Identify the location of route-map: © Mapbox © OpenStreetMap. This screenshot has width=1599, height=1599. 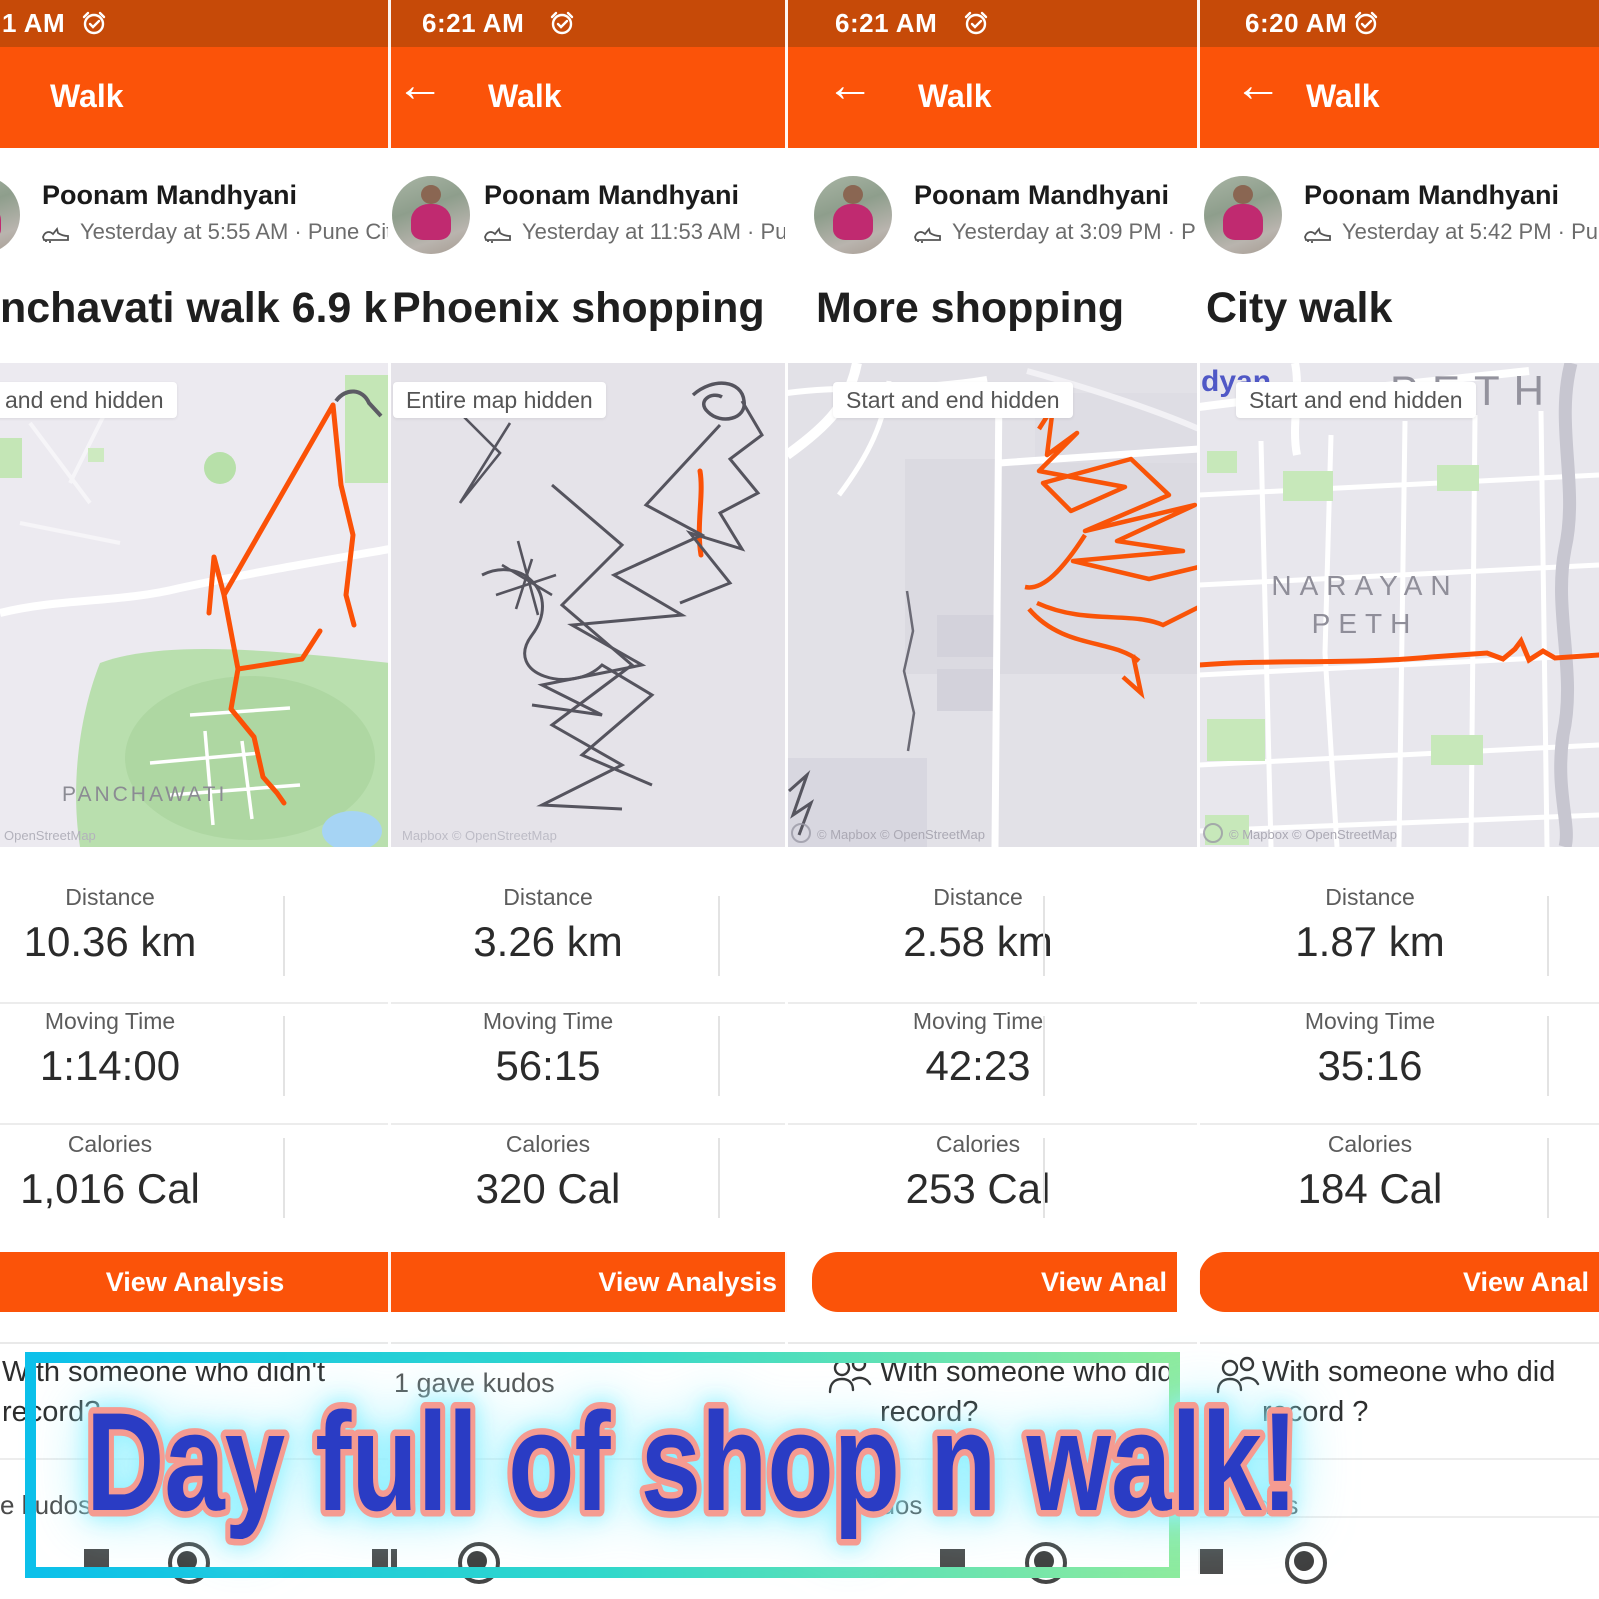
(993, 605).